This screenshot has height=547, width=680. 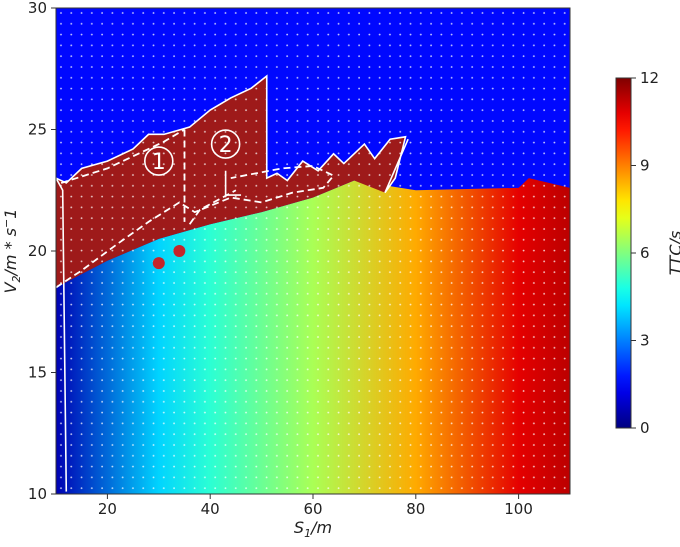 I want to click on zone-marker-label: 2, so click(x=226, y=145).